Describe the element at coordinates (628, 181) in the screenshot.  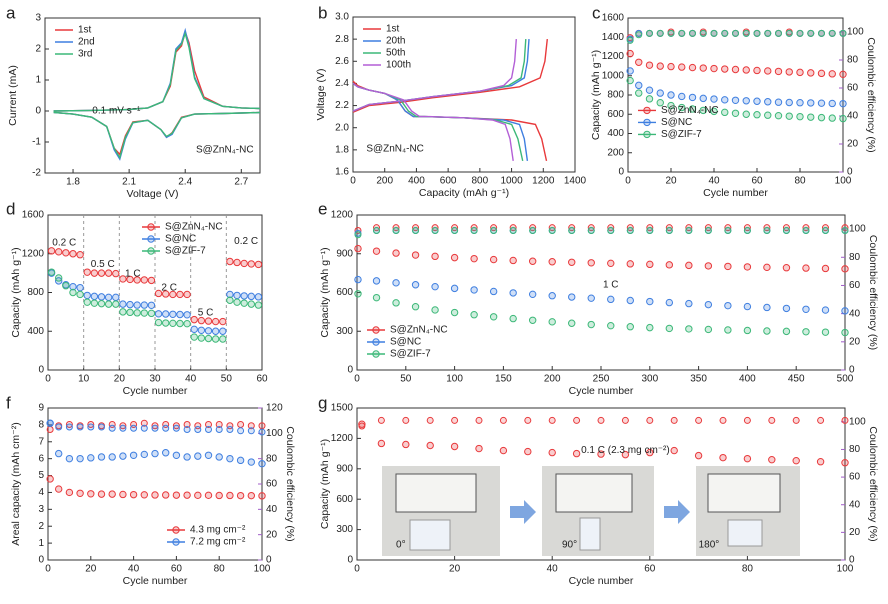
I see `x-tick-label: 0` at that location.